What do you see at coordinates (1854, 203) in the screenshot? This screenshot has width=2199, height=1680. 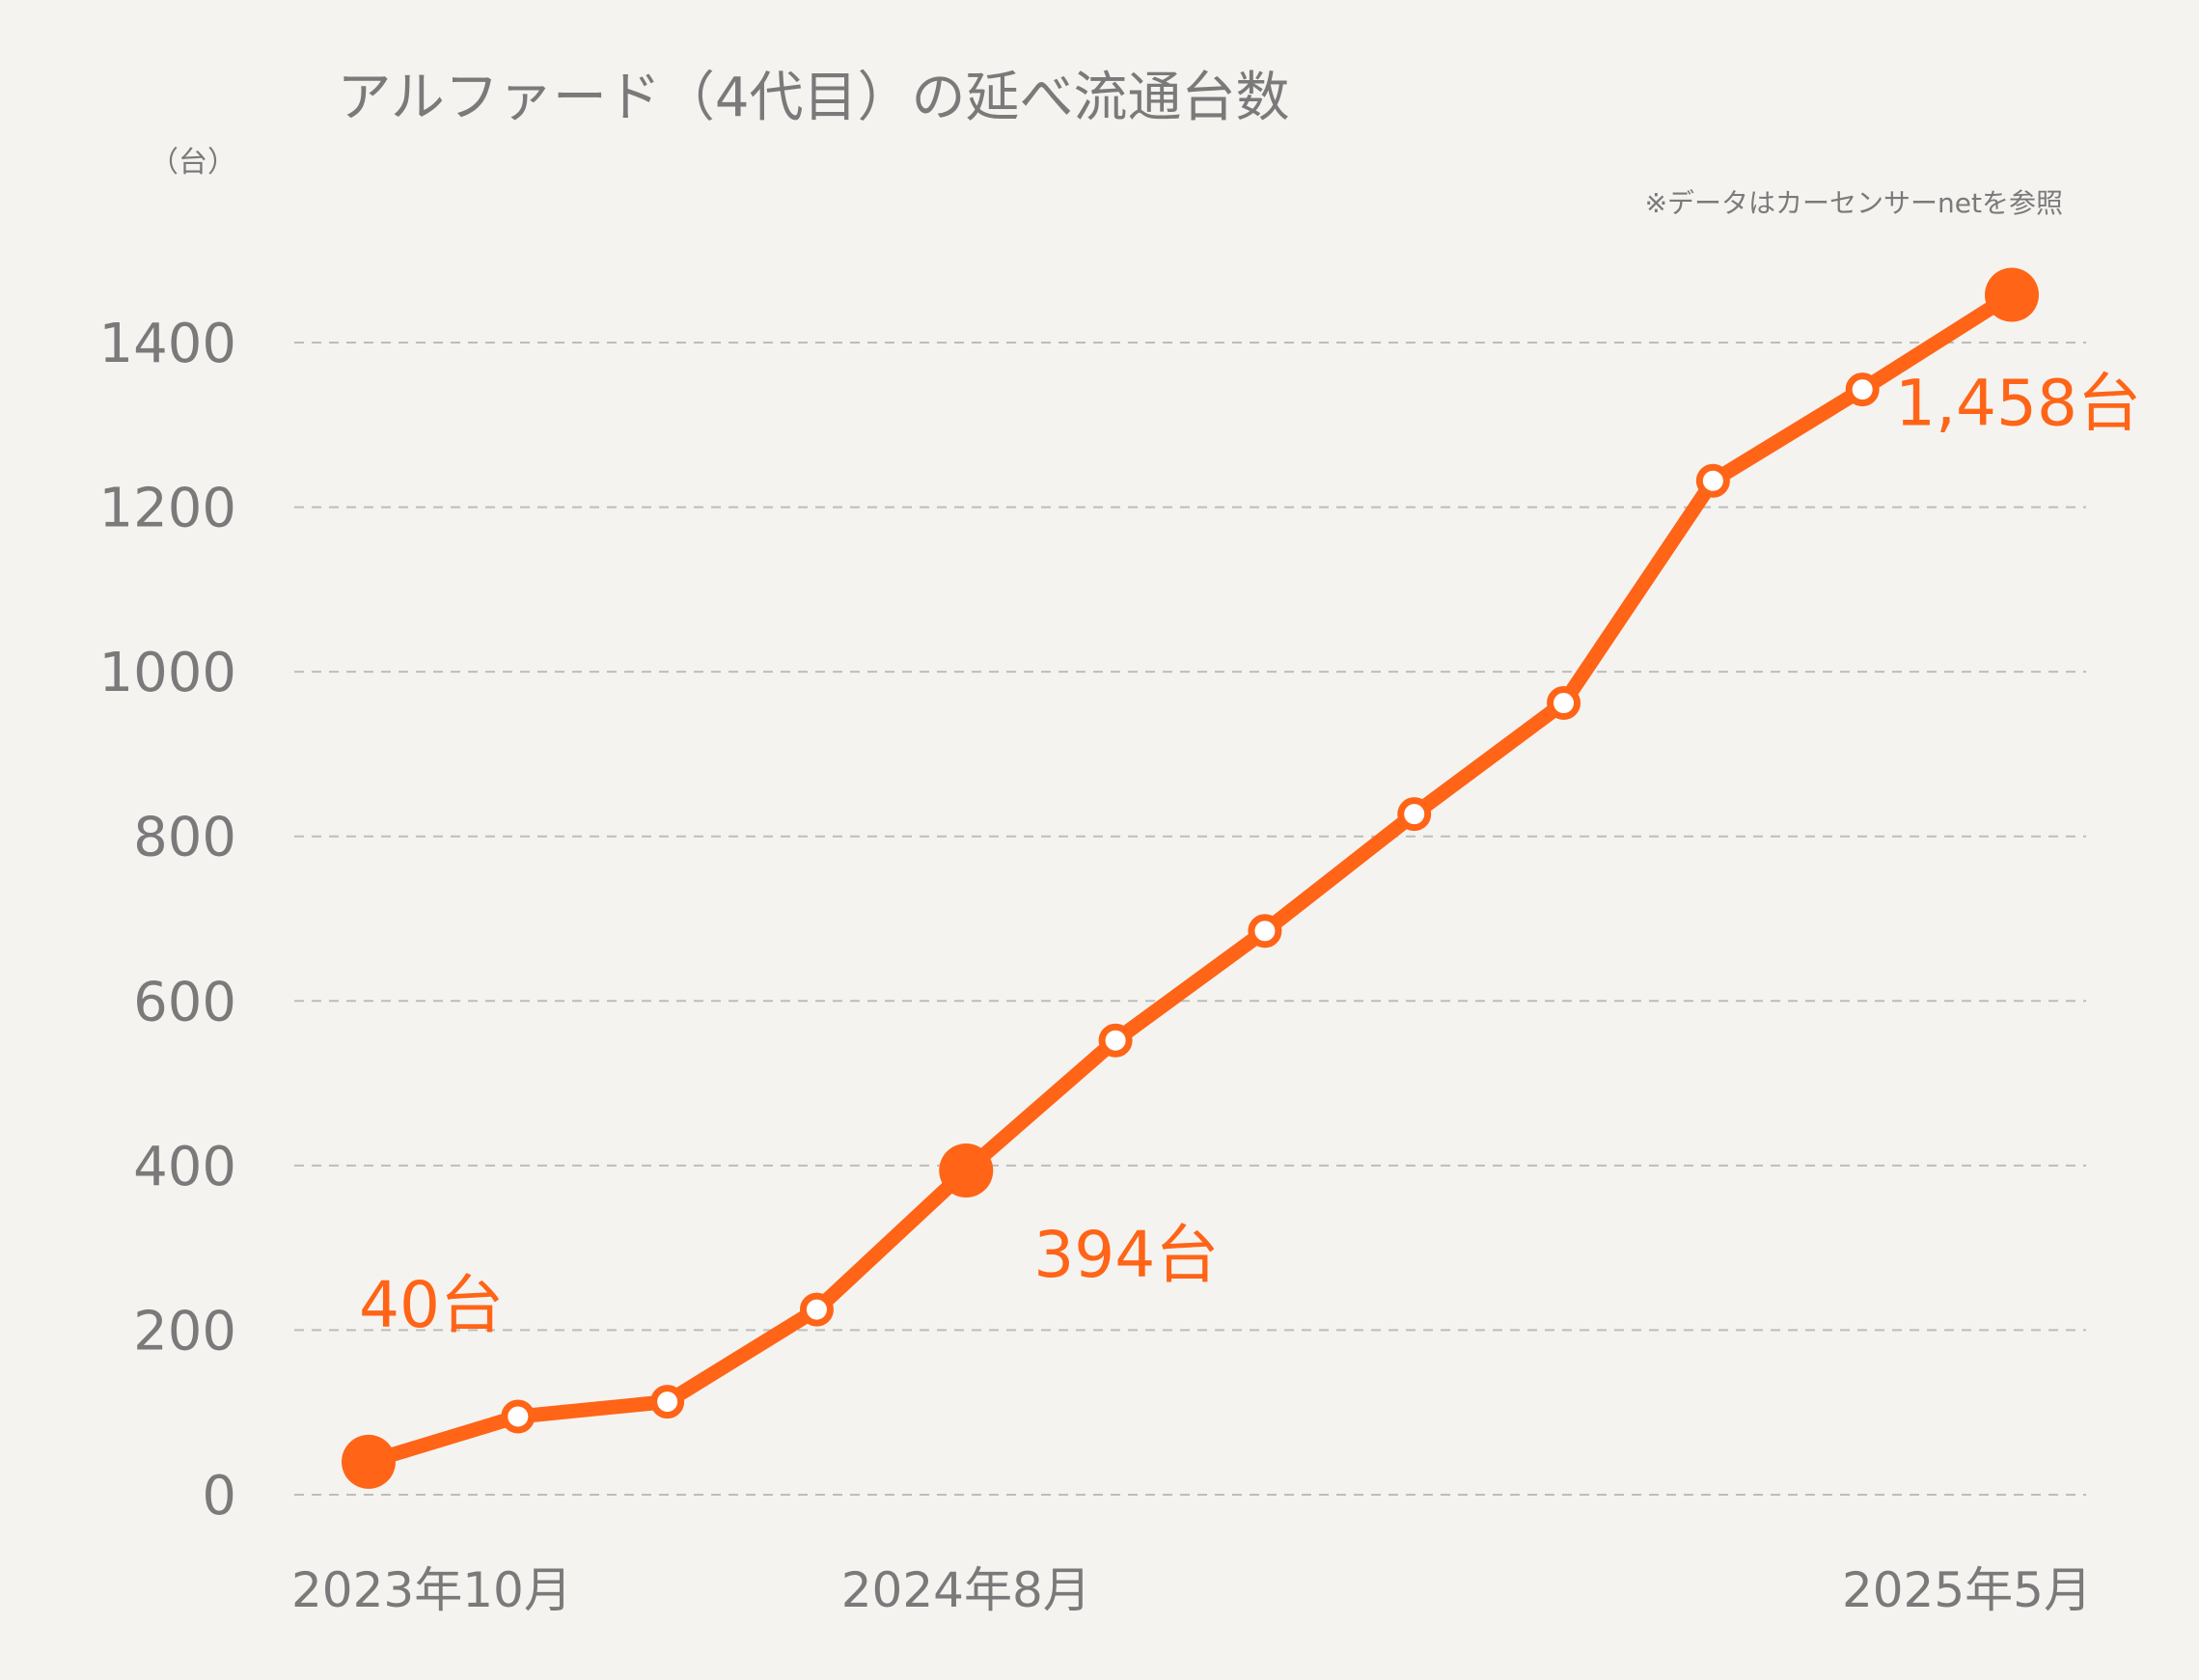 I see `source-note: ※データはカーセンサーnetを参照` at bounding box center [1854, 203].